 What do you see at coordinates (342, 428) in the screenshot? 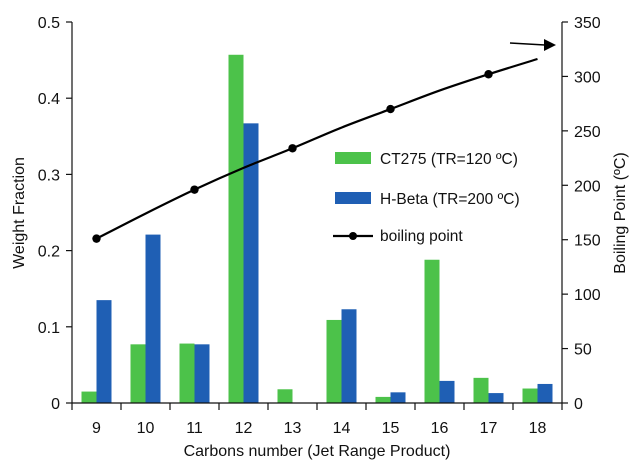
I see `x-tick-label: 14` at bounding box center [342, 428].